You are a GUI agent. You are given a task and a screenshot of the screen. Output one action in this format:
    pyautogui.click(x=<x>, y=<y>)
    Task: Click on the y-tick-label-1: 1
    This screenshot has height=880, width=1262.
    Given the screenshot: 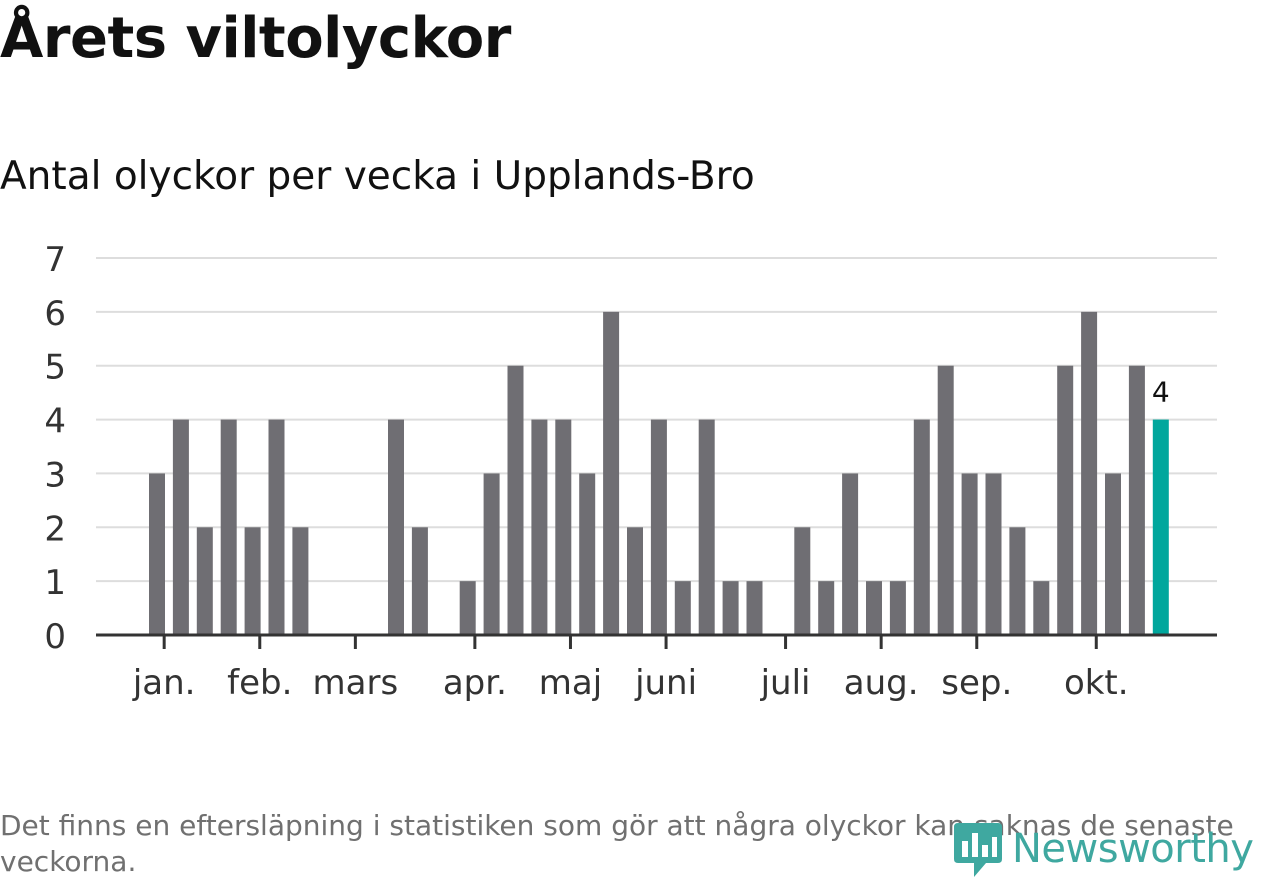 What is the action you would take?
    pyautogui.click(x=55, y=583)
    